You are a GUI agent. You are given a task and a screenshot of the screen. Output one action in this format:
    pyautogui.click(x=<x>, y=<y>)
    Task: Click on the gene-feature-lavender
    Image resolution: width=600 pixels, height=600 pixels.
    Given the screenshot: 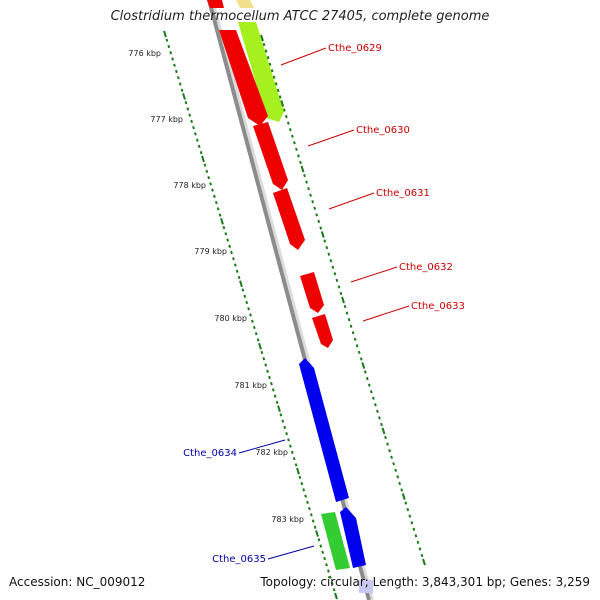 What is the action you would take?
    pyautogui.click(x=366, y=586)
    